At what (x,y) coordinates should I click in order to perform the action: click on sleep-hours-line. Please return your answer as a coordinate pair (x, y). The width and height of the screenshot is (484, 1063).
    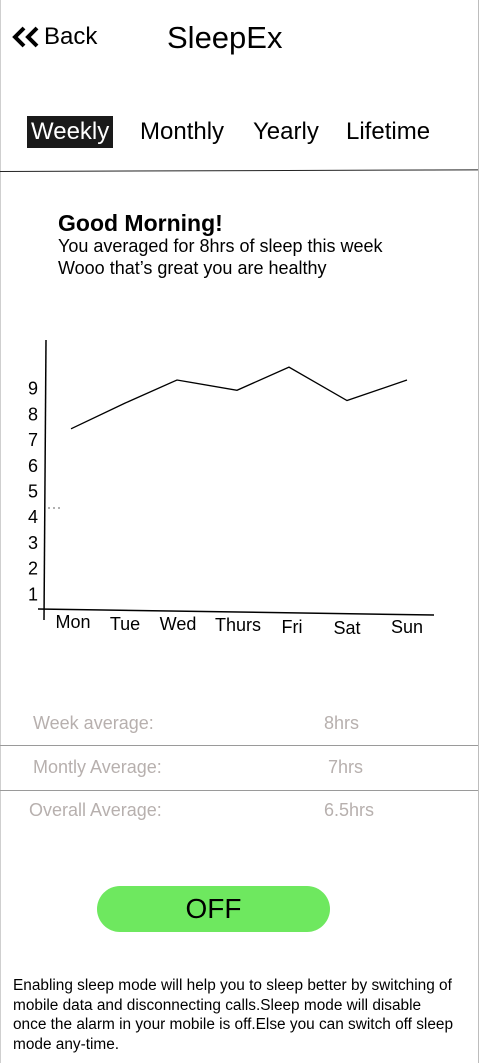
    Looking at the image, I should click on (239, 398).